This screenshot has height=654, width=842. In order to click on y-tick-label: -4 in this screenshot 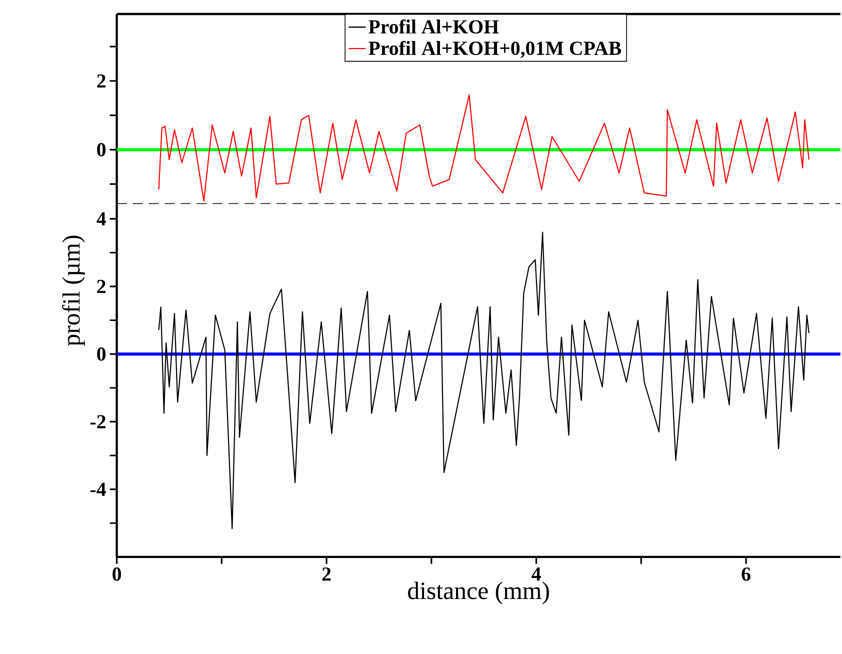, I will do `click(98, 489)`.